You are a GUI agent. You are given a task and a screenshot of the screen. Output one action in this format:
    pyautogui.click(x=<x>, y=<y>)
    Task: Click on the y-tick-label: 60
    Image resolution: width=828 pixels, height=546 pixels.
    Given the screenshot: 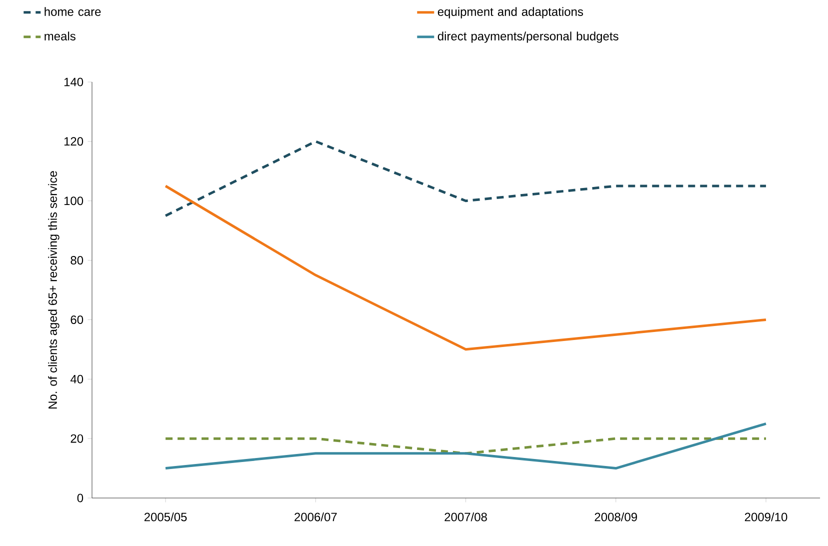 What is the action you would take?
    pyautogui.click(x=77, y=319)
    